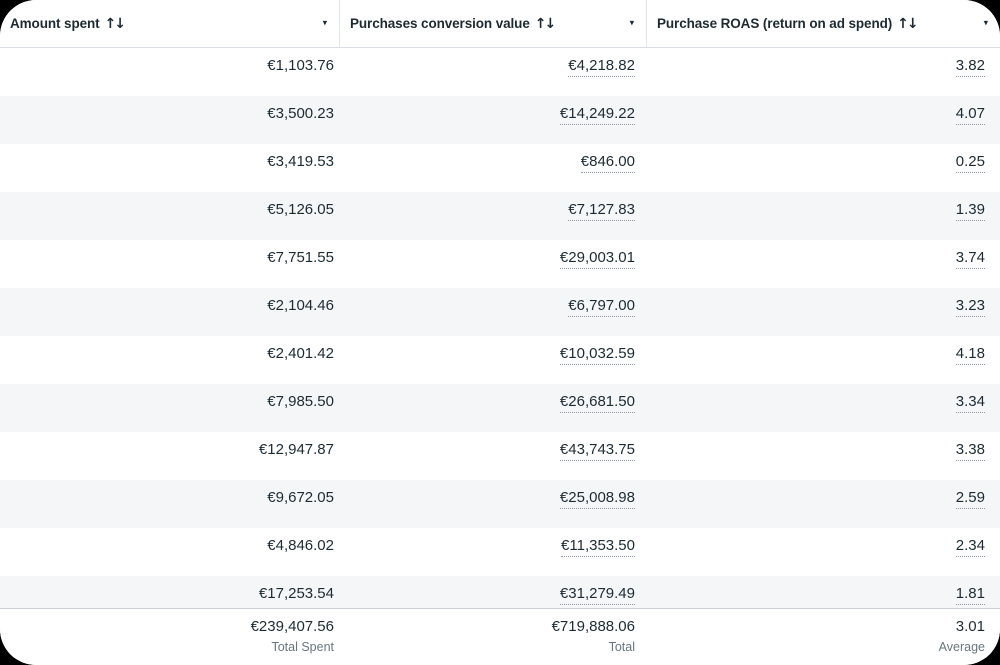 The image size is (1000, 665). I want to click on total-spent-value: €239,407.56, so click(292, 626).